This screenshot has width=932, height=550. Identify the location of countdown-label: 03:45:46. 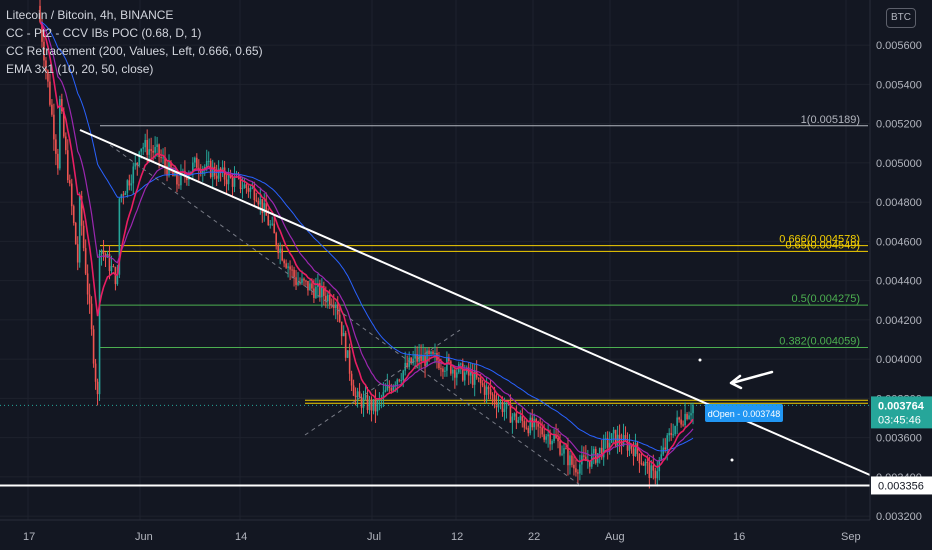
(899, 420).